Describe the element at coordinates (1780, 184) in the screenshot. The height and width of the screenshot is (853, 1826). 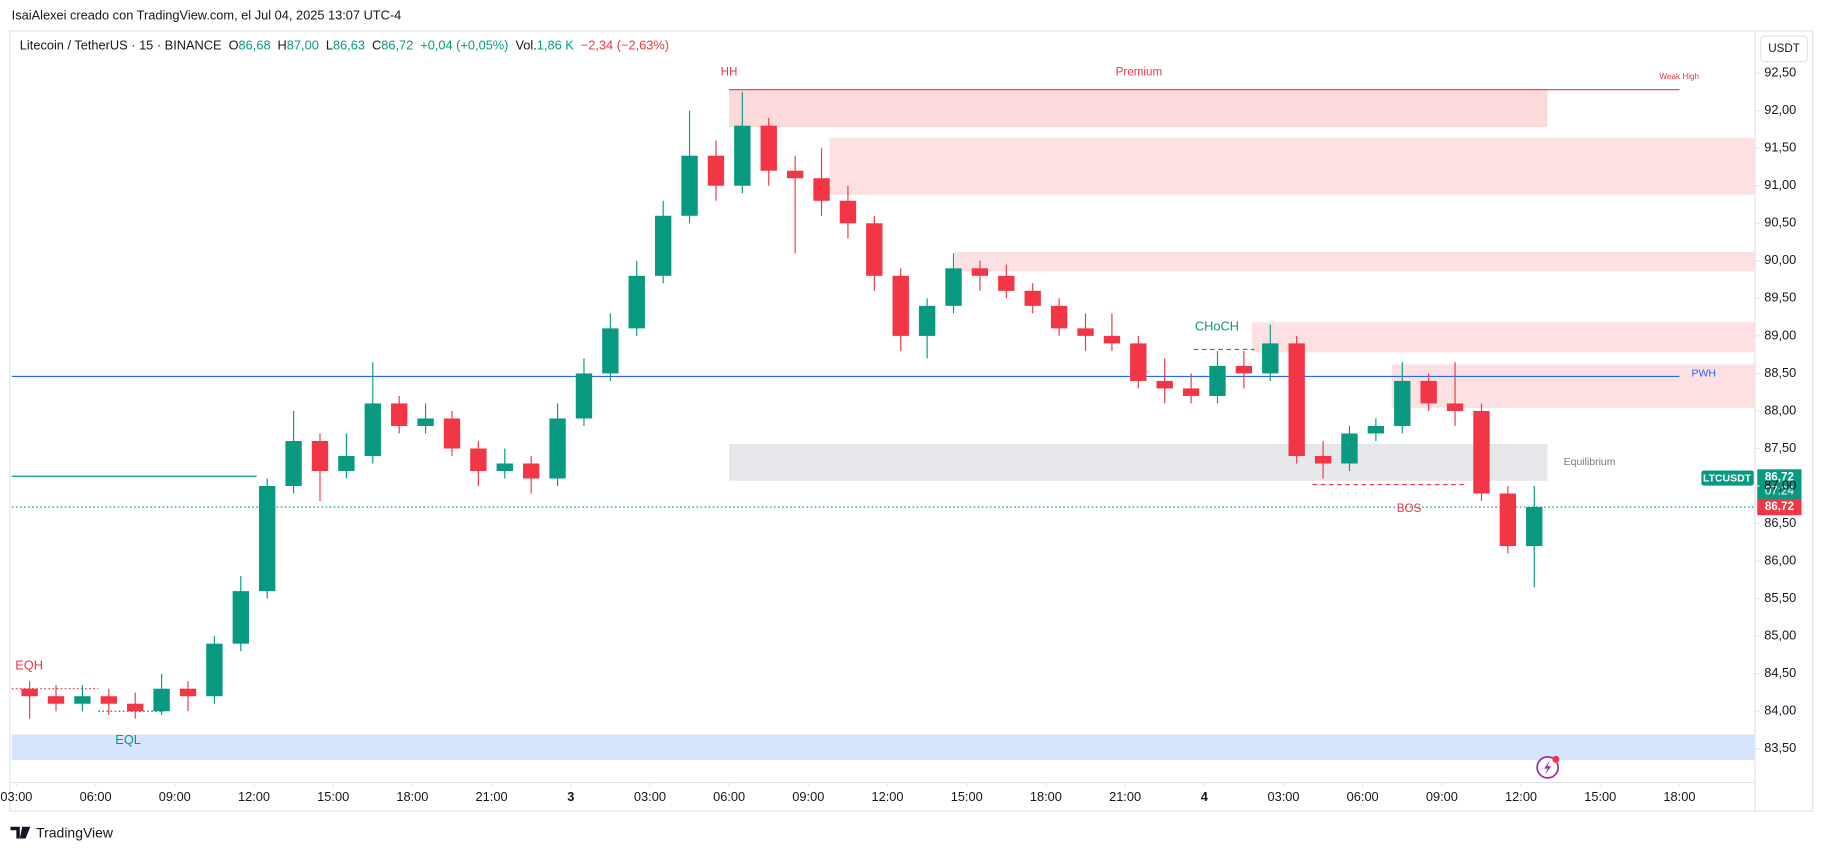
I see `y-tick-label: 91,00` at that location.